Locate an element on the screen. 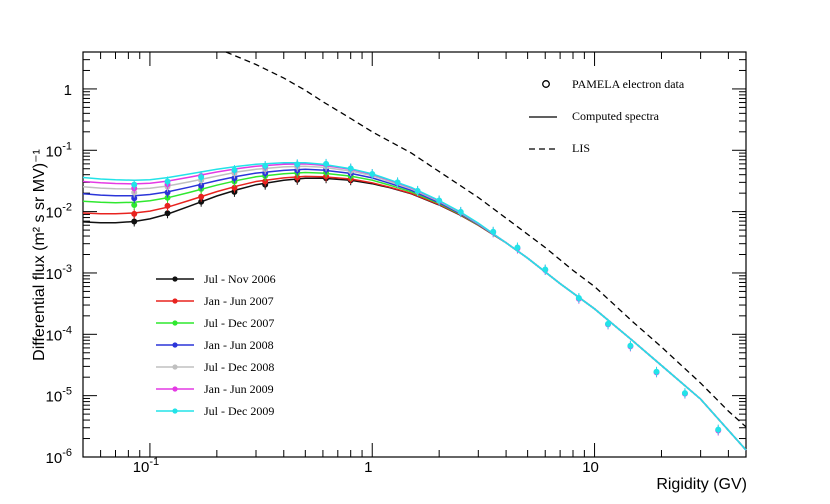 The image size is (830, 504). legend-top: PAMELA electron data Computed spectra LIS is located at coordinates (607, 116).